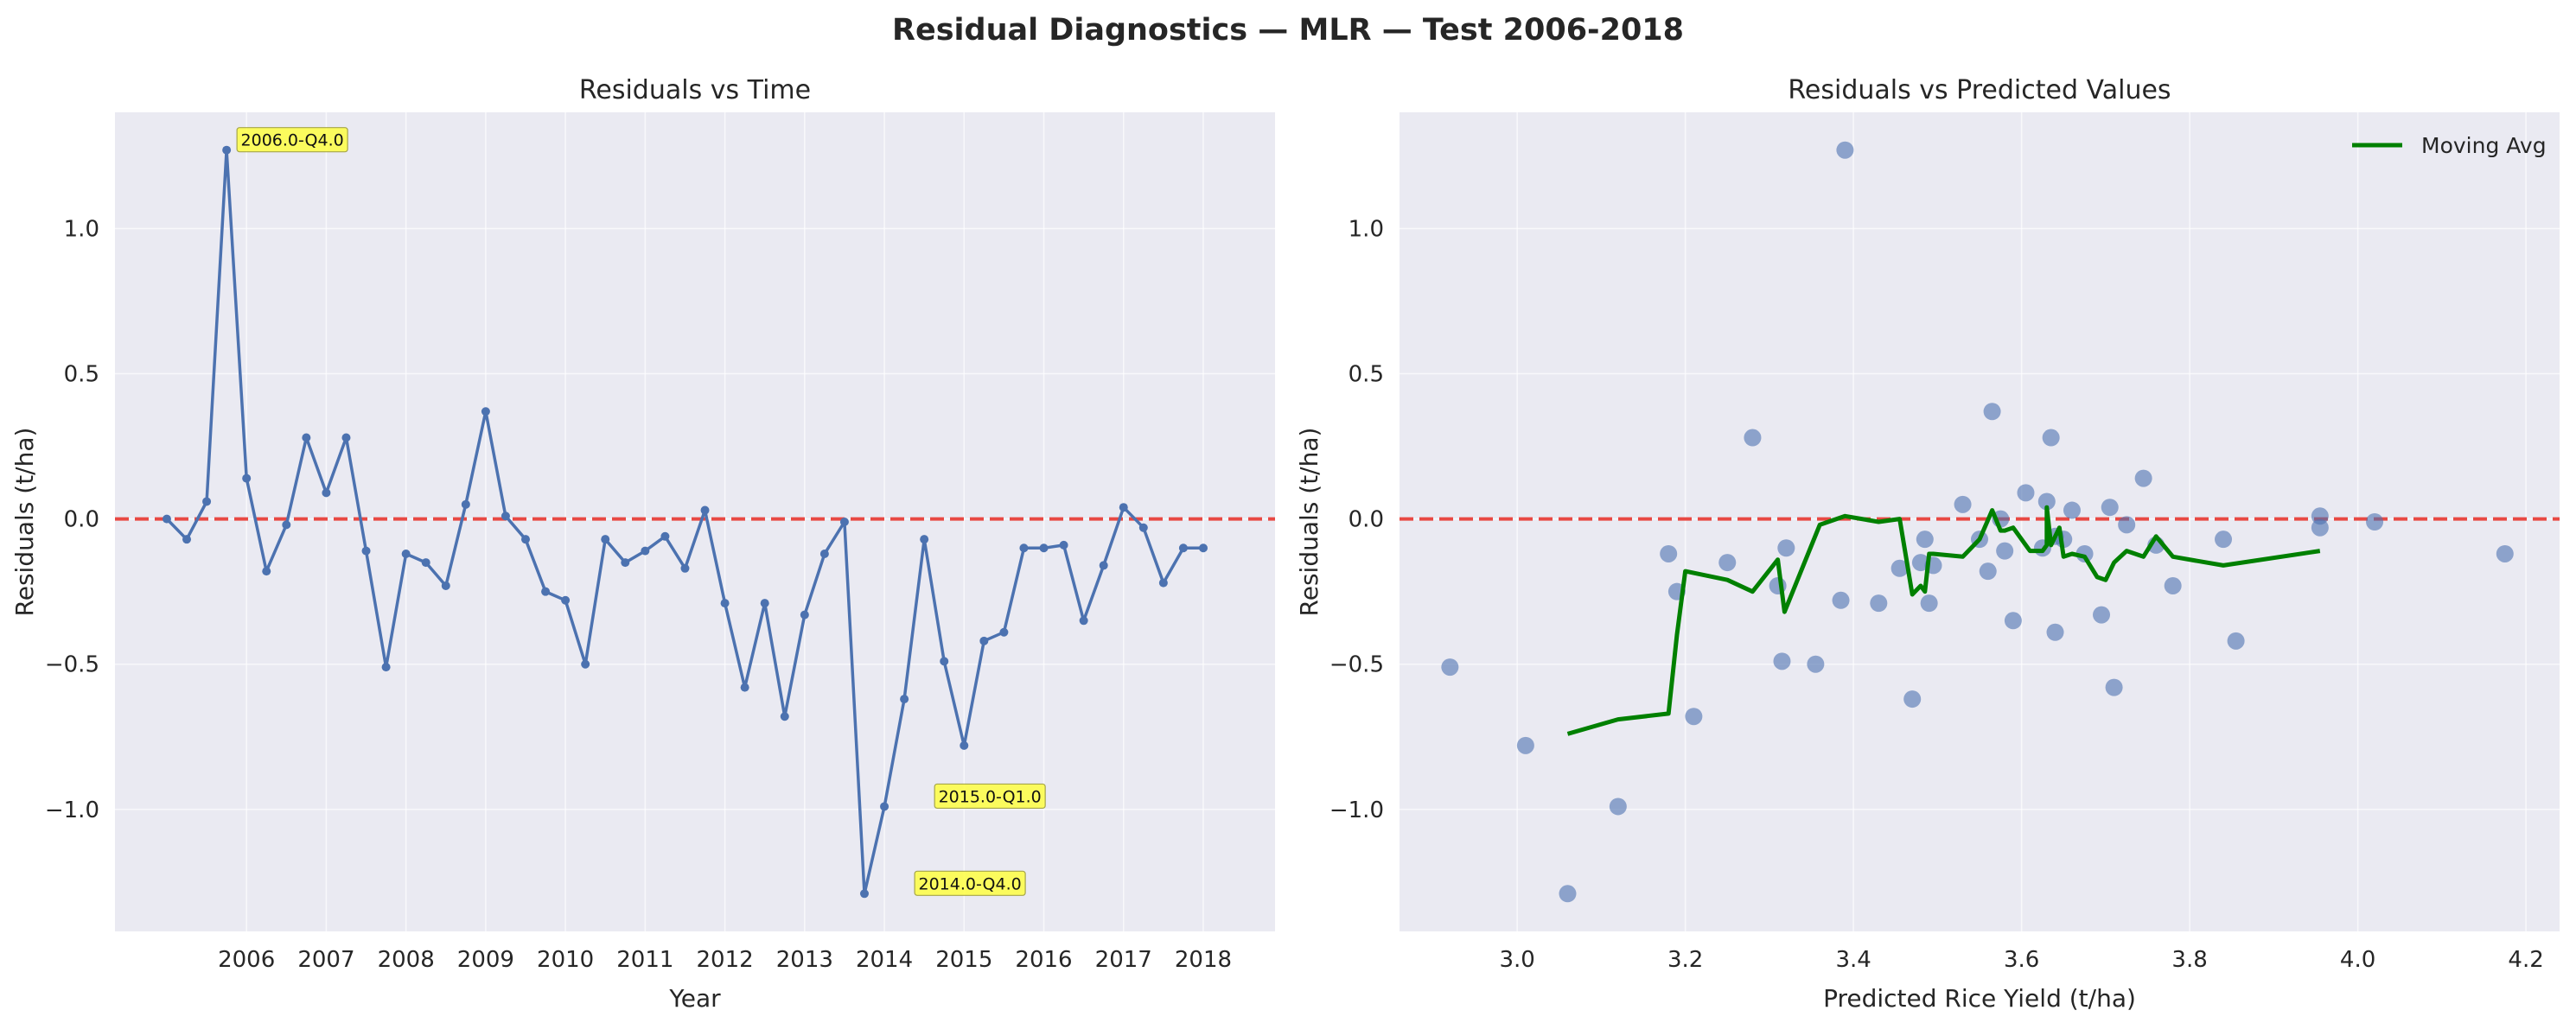  I want to click on x-axis-label: Year, so click(694, 999).